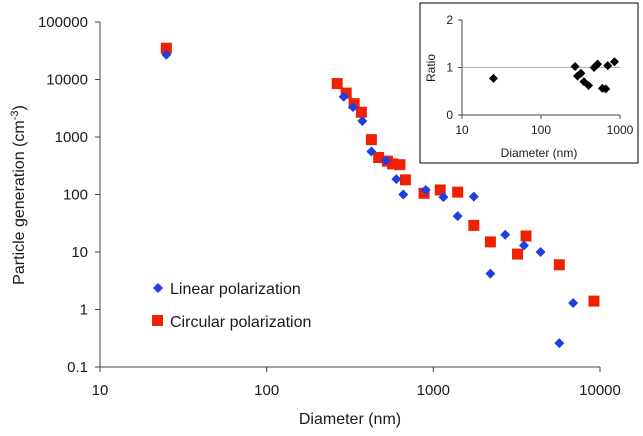 This screenshot has width=643, height=436. Describe the element at coordinates (553, 75) in the screenshot. I see `inset-data-points` at that location.